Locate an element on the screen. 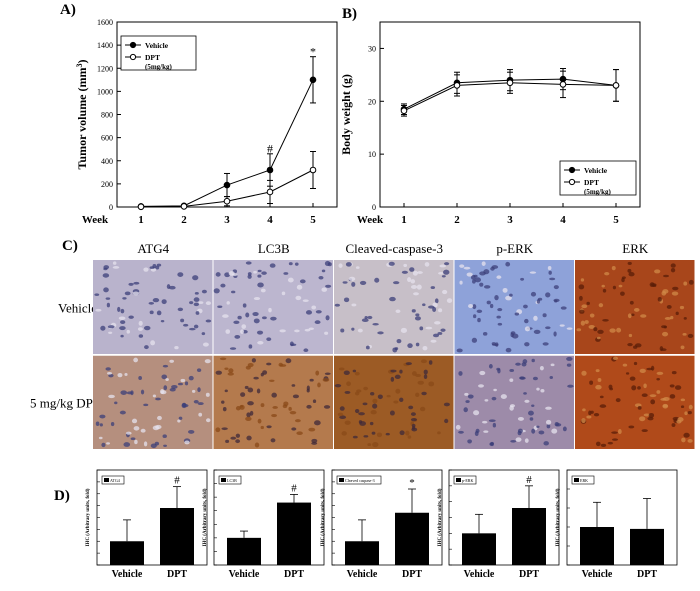  bar-significance-marker: # is located at coordinates (294, 488).